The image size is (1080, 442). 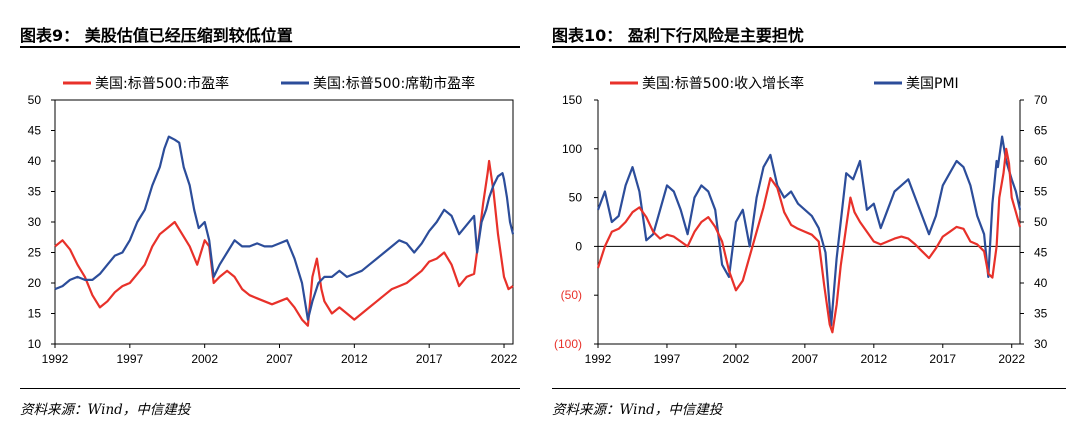 What do you see at coordinates (35, 161) in the screenshot?
I see `y-tick-label: 40` at bounding box center [35, 161].